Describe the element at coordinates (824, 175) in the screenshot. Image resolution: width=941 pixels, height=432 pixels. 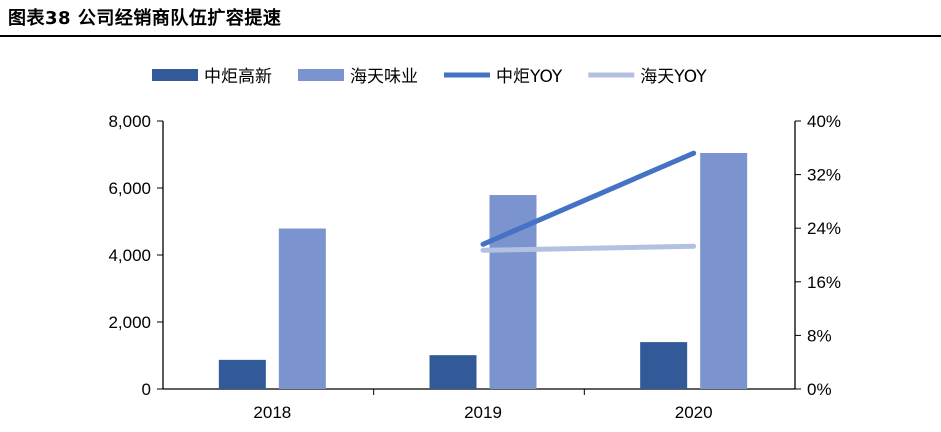
I see `right-axis-tick-label: 32%` at that location.